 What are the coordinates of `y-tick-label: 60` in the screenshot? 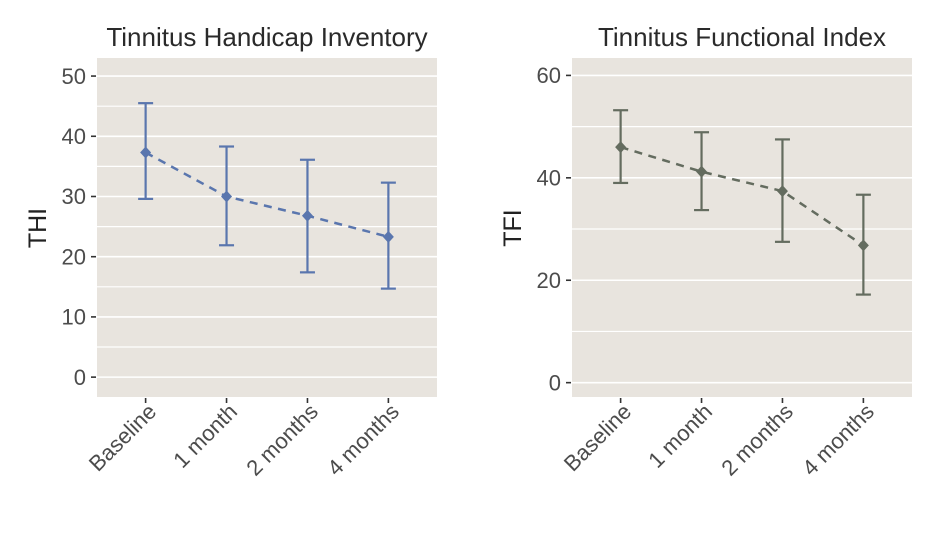 It's located at (549, 75).